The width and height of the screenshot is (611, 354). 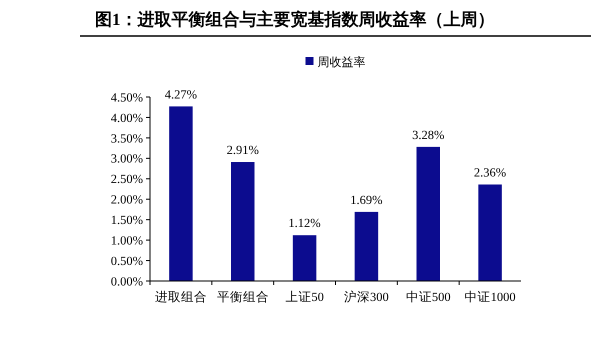 I want to click on y-tick-label: 3.00%, so click(x=126, y=159).